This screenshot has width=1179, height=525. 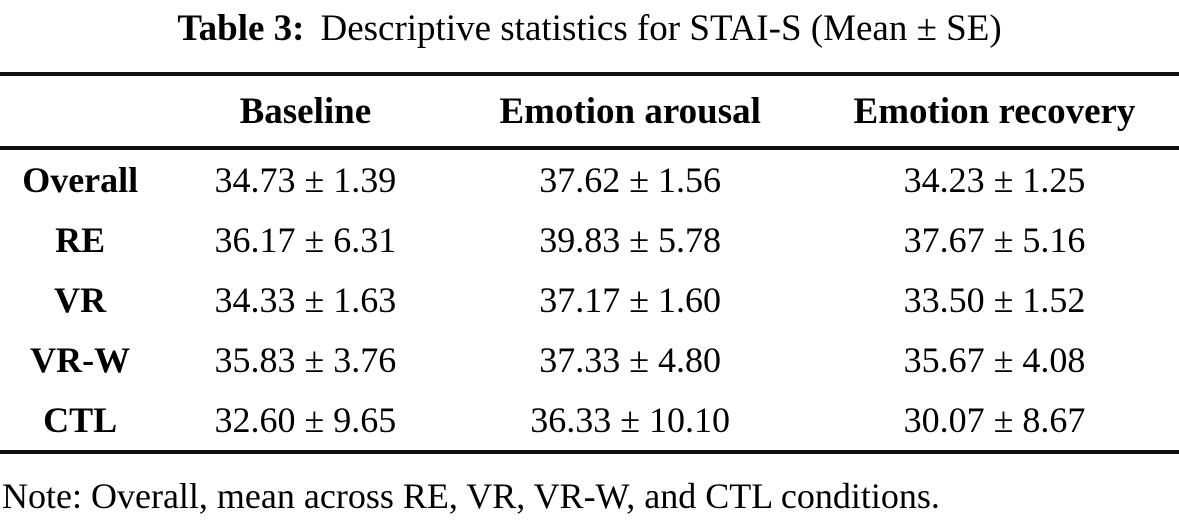 I want to click on row-label: VR, so click(x=80, y=300).